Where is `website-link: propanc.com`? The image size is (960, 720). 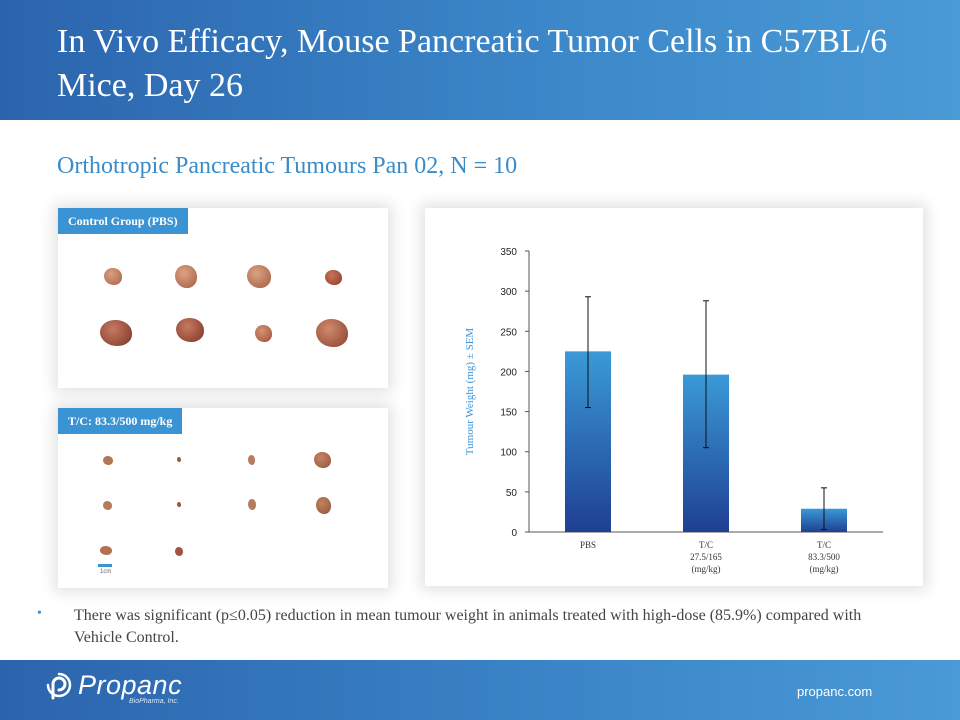
website-link: propanc.com is located at coordinates (835, 691).